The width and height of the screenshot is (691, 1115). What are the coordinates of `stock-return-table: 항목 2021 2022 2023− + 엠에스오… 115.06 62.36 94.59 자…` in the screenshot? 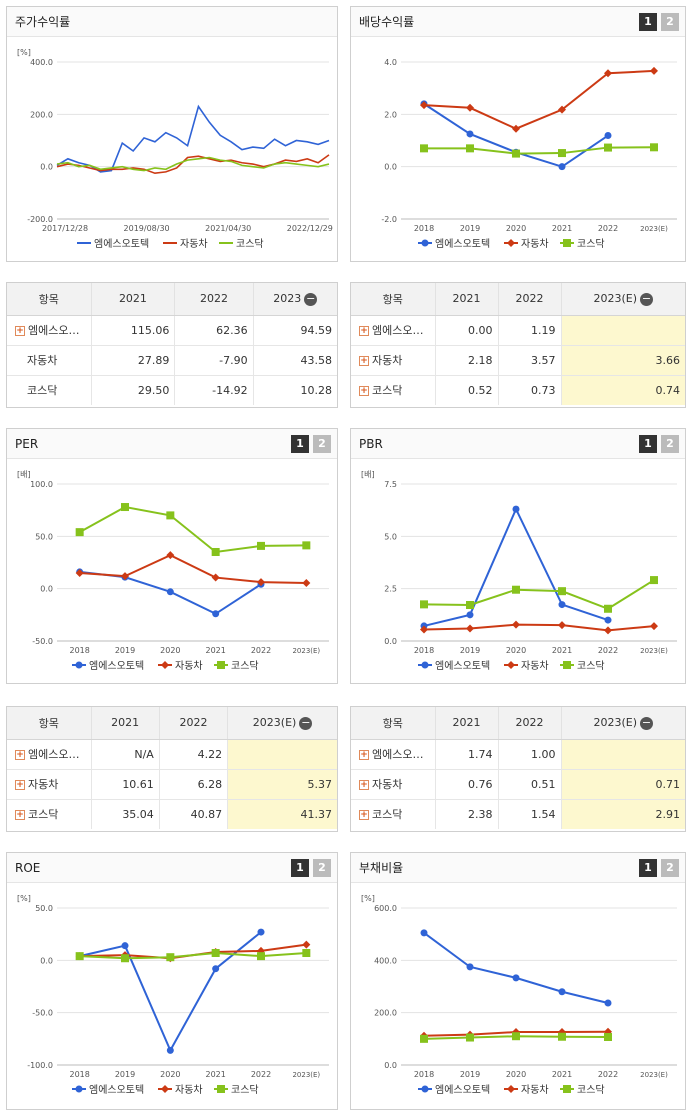 It's located at (172, 345).